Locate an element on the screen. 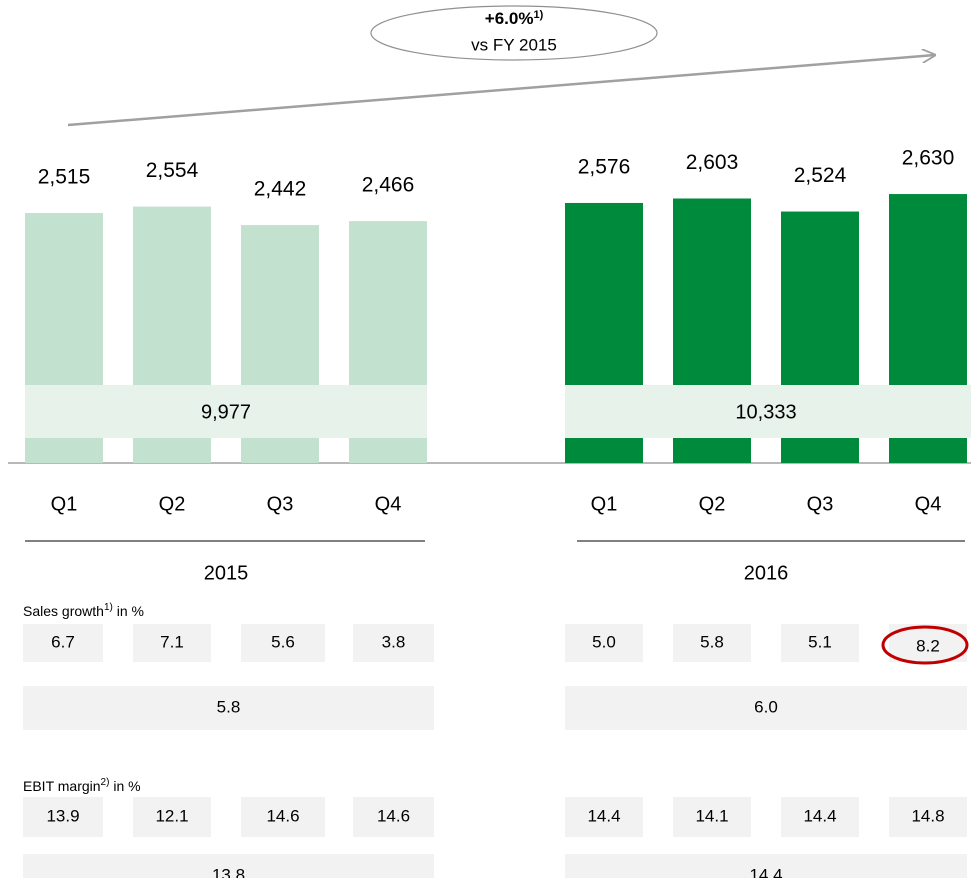 The width and height of the screenshot is (971, 883). cell-value: 7.1 is located at coordinates (172, 641).